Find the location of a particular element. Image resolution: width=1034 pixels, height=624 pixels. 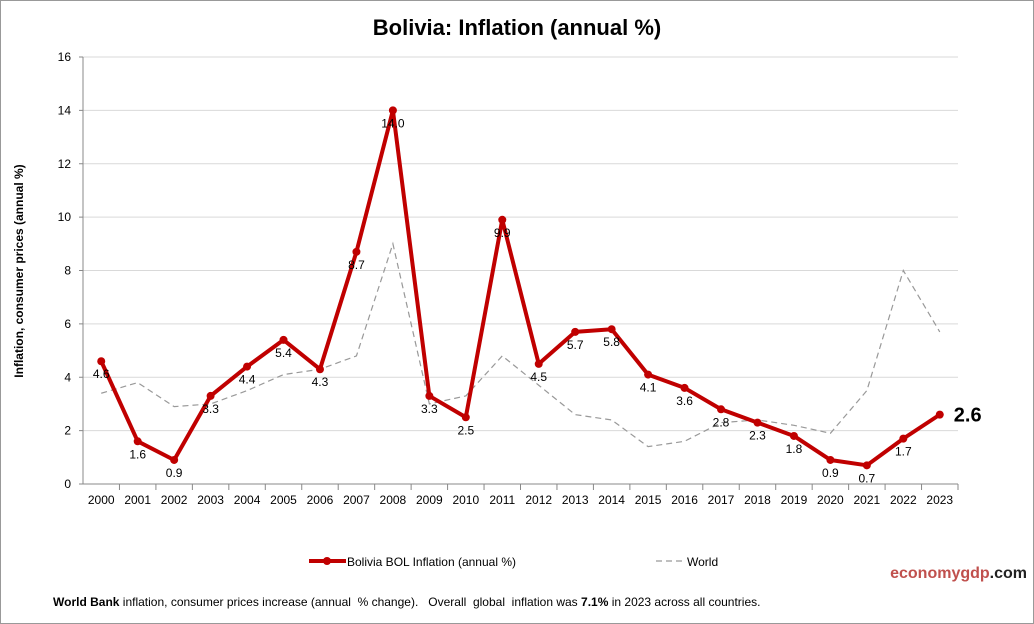

legend-bolivia-marker is located at coordinates (327, 561).